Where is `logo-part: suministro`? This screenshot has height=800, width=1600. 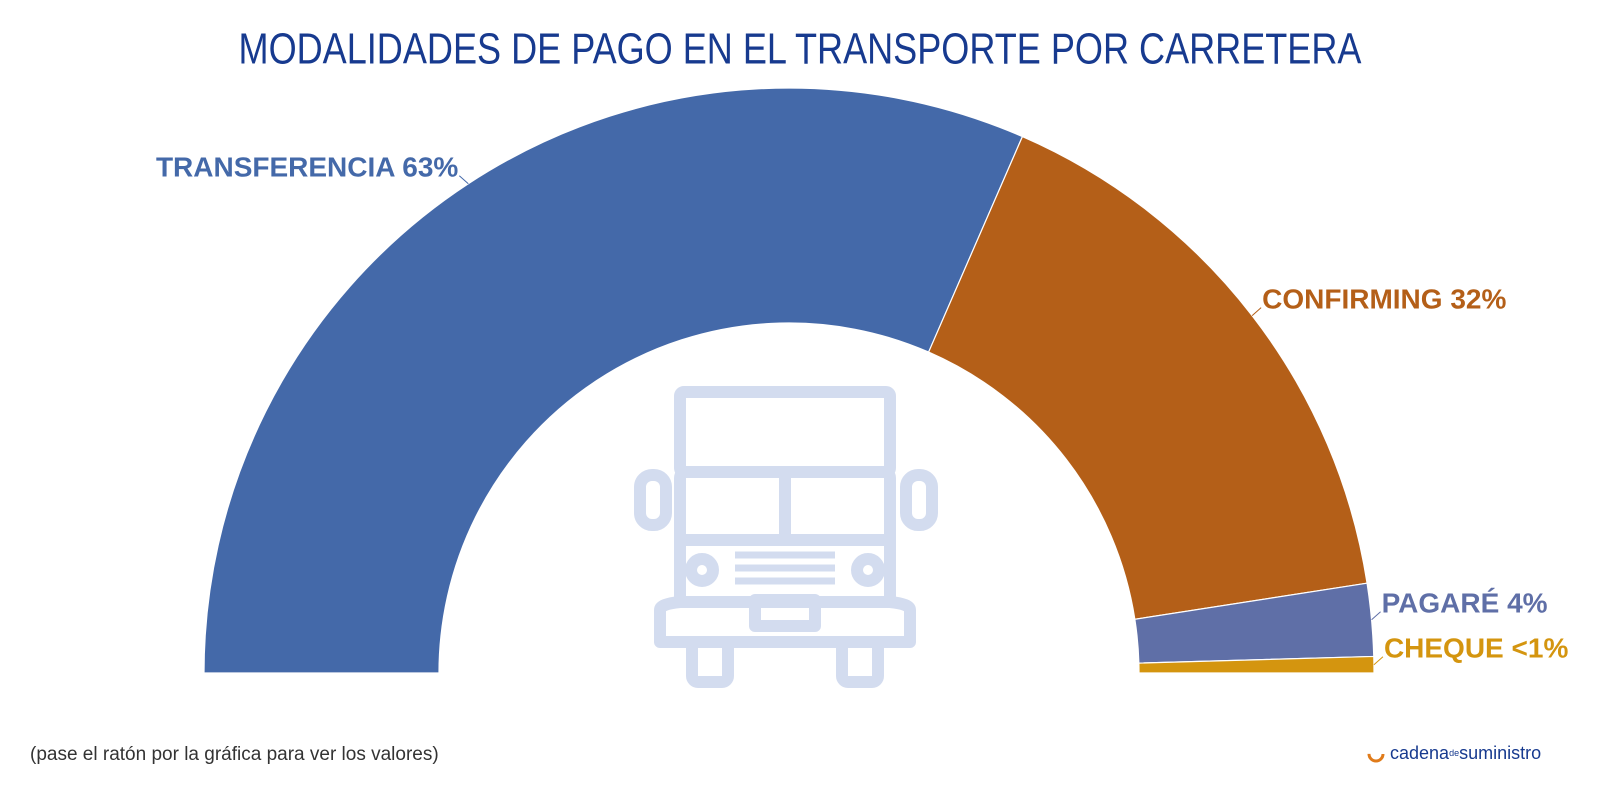
logo-part: suministro is located at coordinates (1500, 753).